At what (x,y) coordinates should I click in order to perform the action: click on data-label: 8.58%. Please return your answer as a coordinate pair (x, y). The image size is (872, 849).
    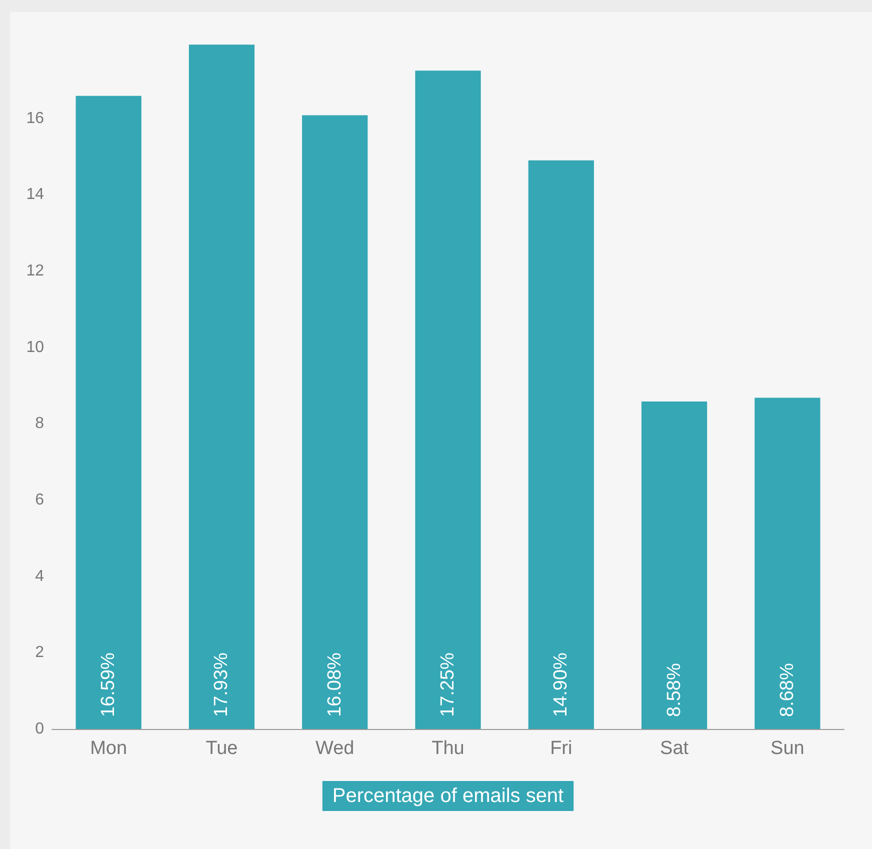
    Looking at the image, I should click on (674, 690).